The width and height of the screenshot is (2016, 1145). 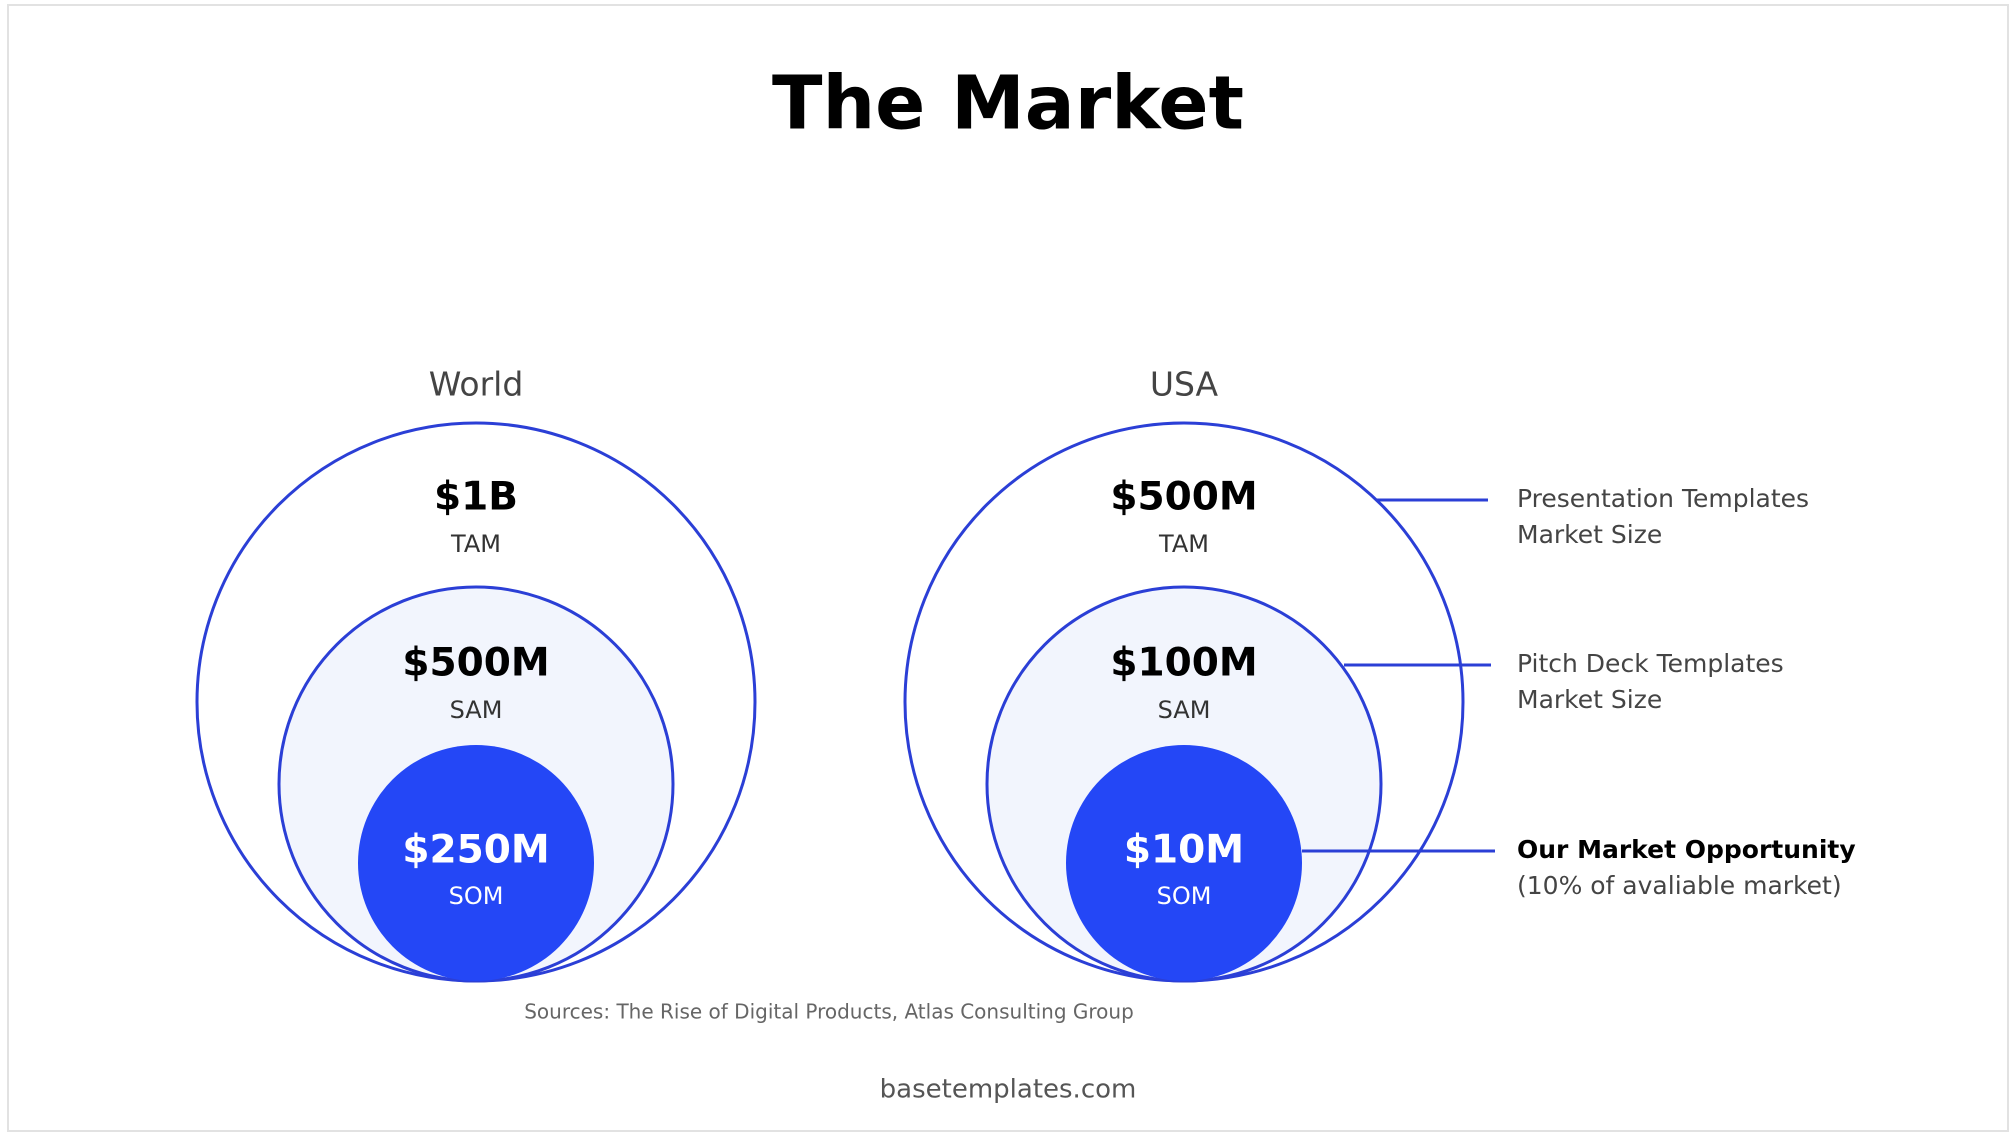 I want to click on tam-value: $1B, so click(x=476, y=497).